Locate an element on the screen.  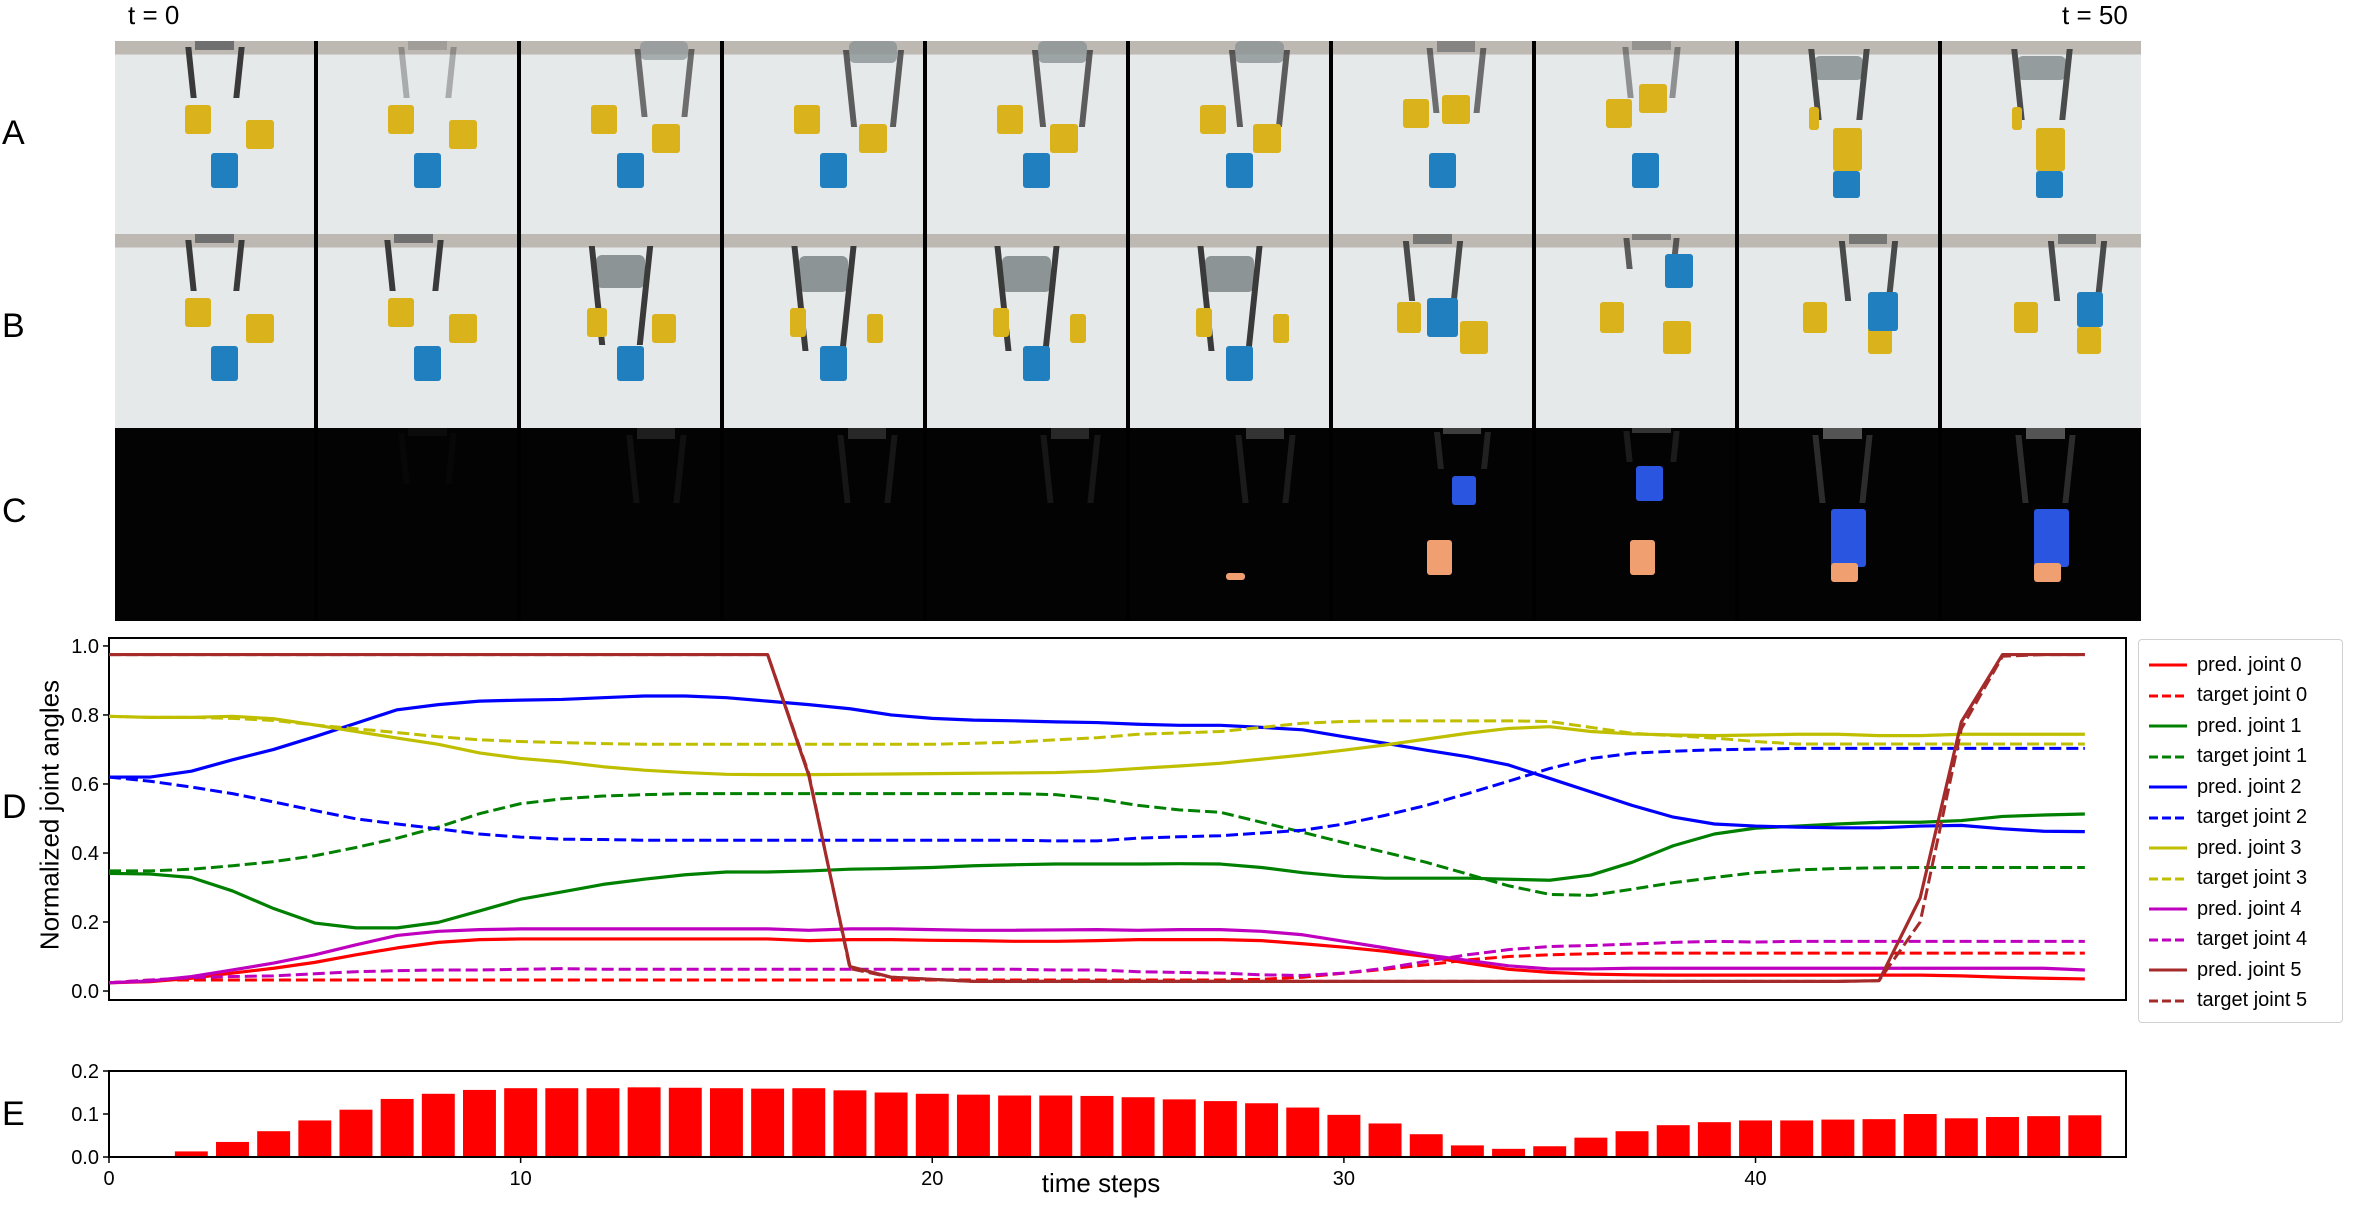
x-tick-label: 0 is located at coordinates (108, 1179).